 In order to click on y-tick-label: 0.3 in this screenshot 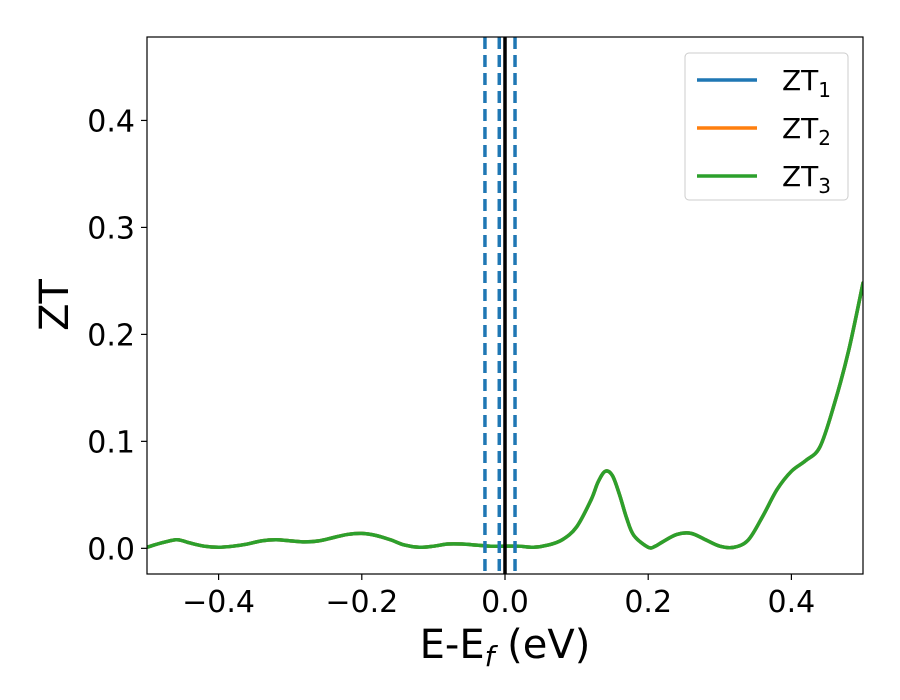, I will do `click(111, 228)`.